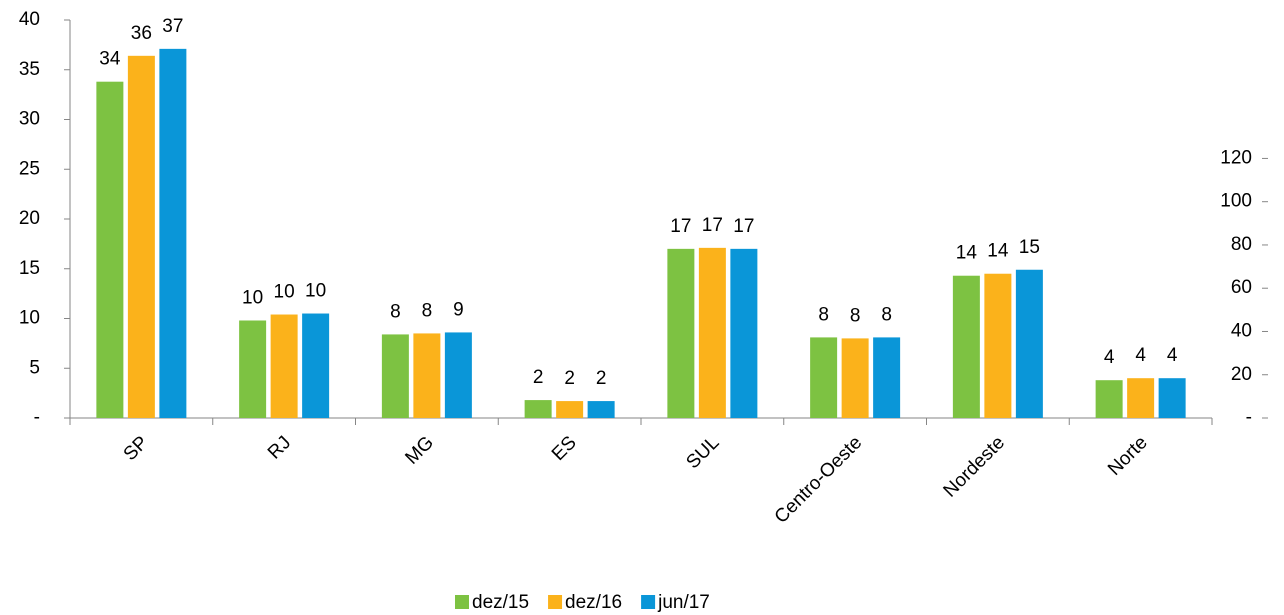  I want to click on legend-label: dez/15, so click(500, 602).